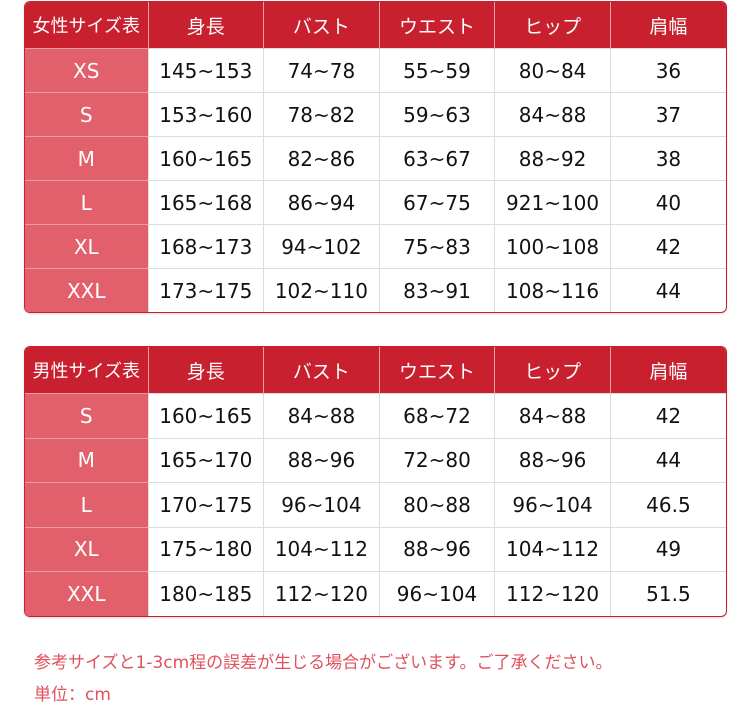  I want to click on table-cell: 80~84, so click(552, 70).